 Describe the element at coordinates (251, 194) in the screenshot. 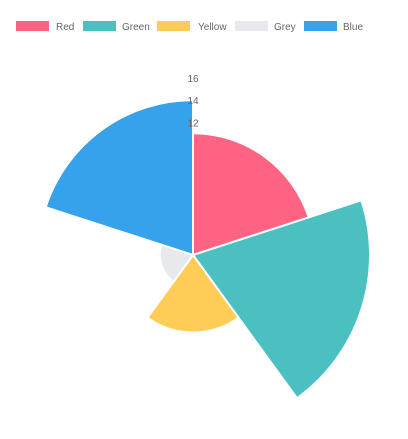

I see `sector-red` at that location.